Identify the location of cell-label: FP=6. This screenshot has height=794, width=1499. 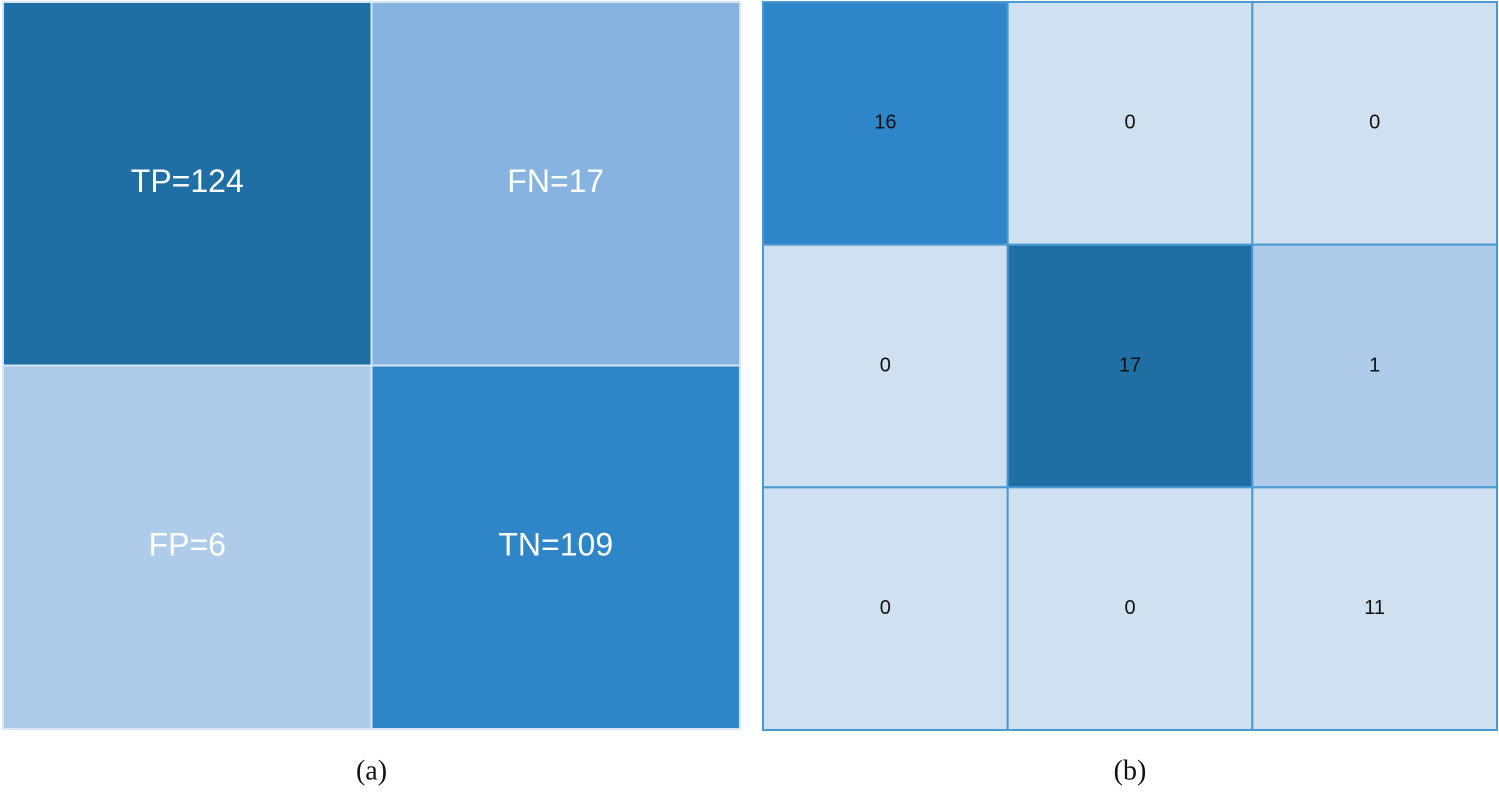
(187, 545).